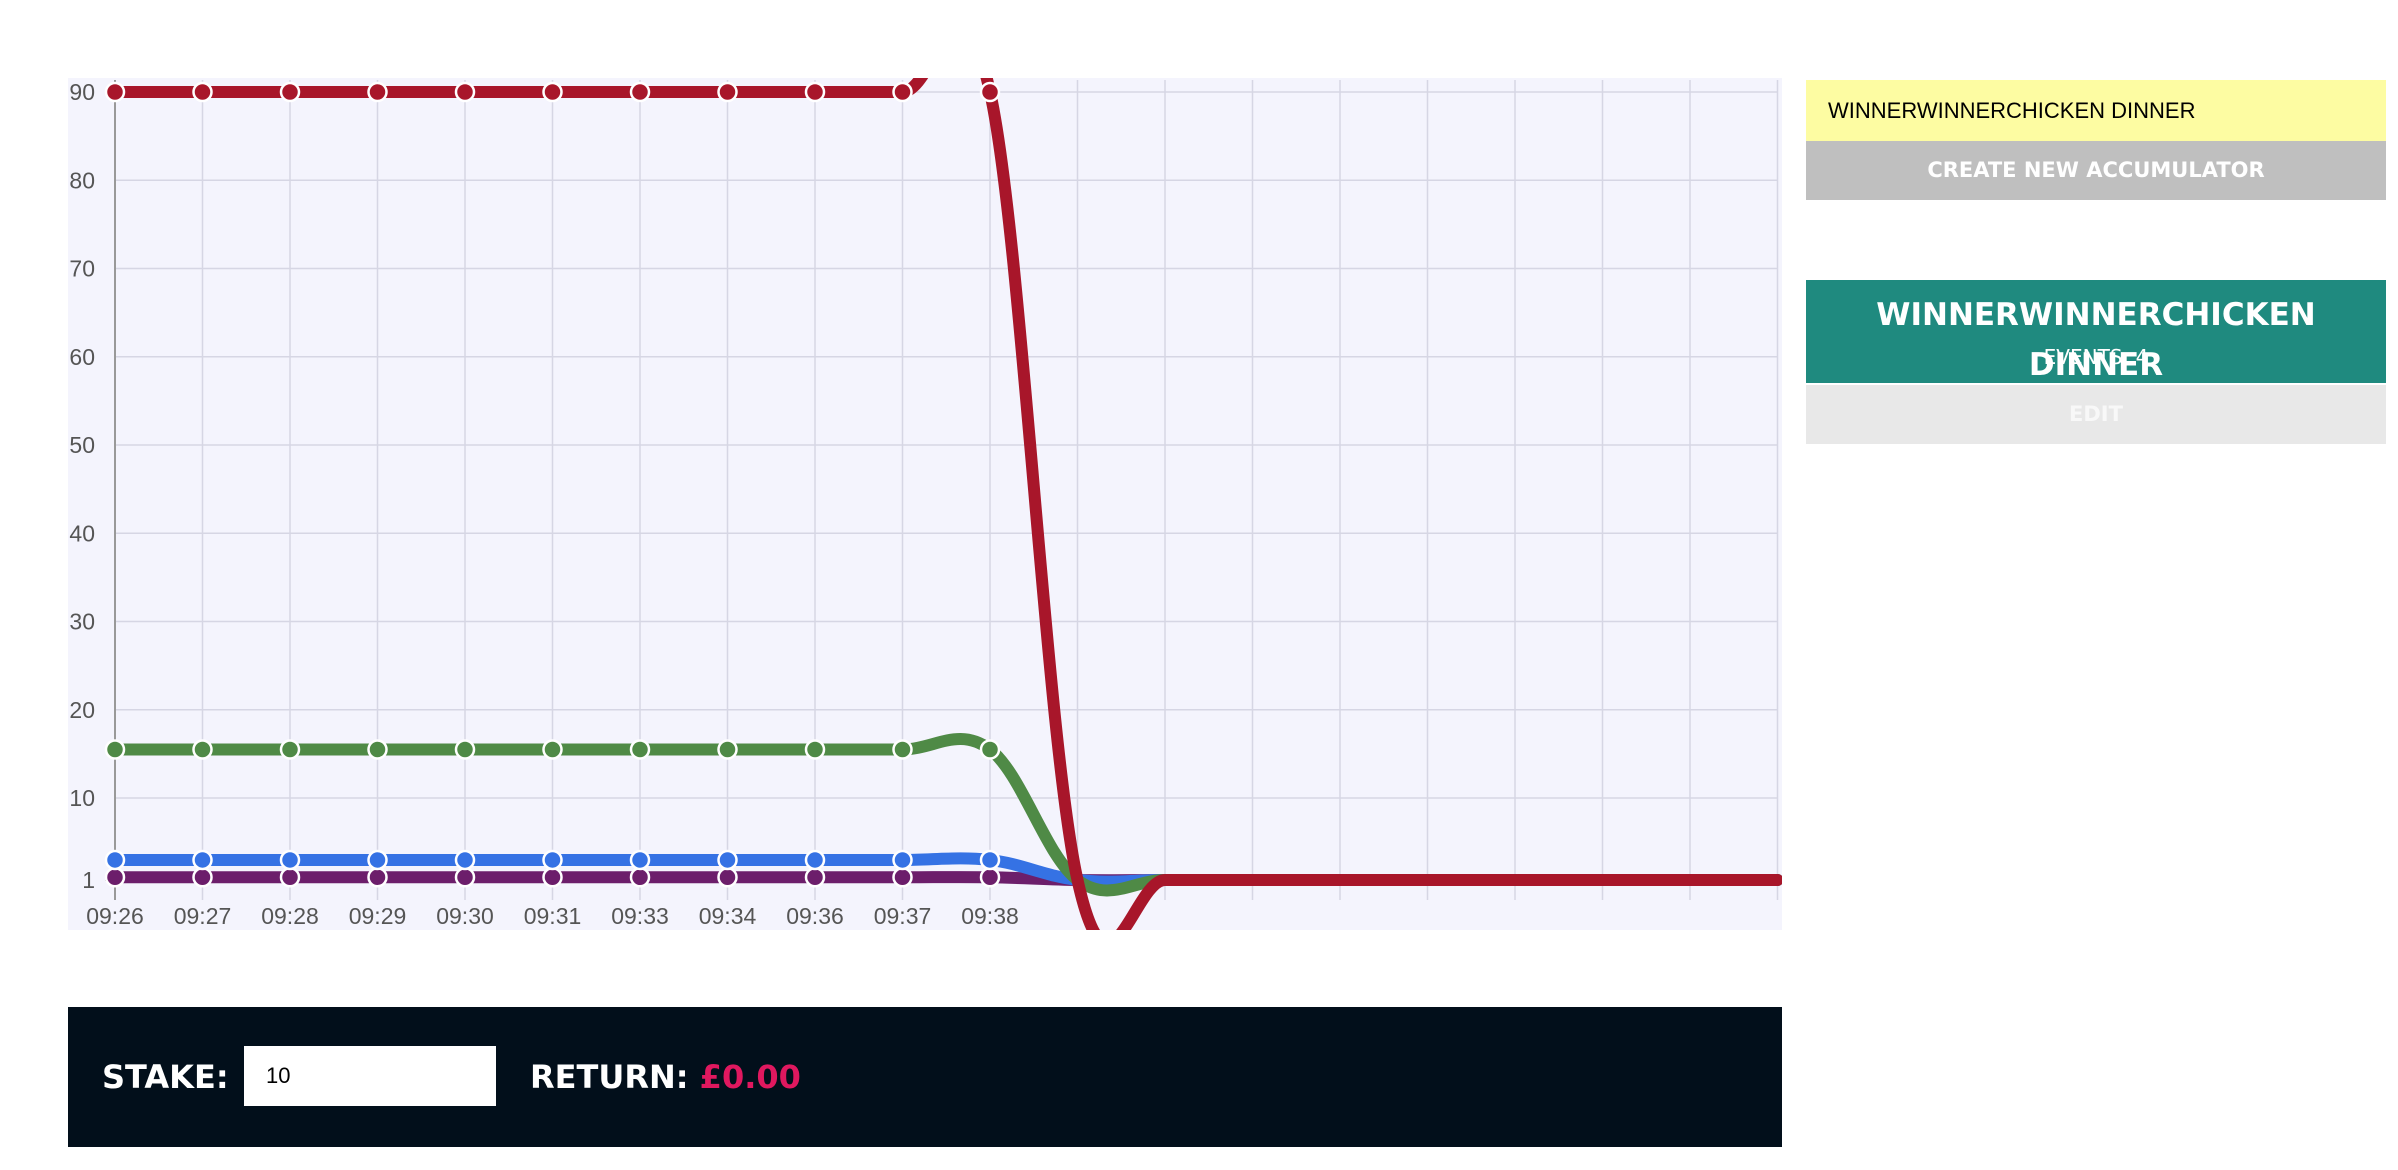  I want to click on y-tick-label: 90, so click(82, 92).